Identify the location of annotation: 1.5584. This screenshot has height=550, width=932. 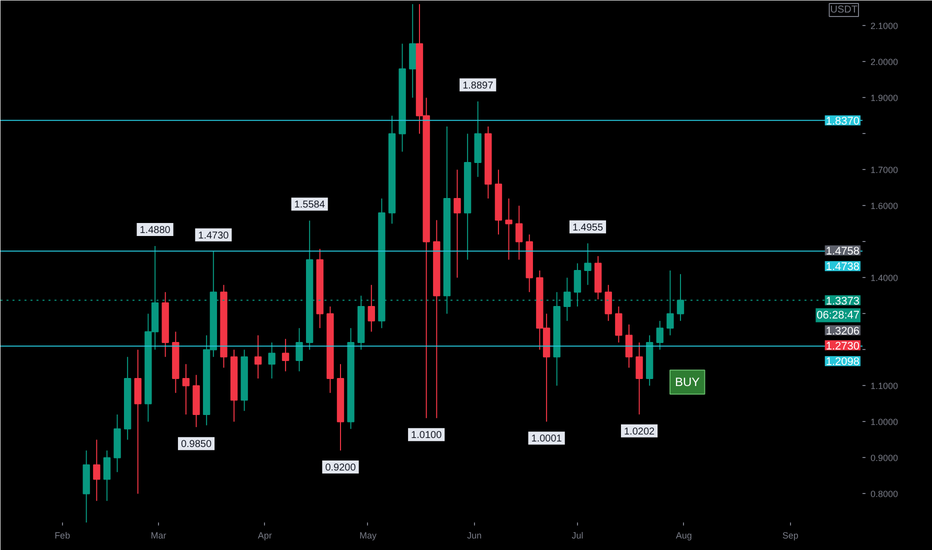
(310, 205).